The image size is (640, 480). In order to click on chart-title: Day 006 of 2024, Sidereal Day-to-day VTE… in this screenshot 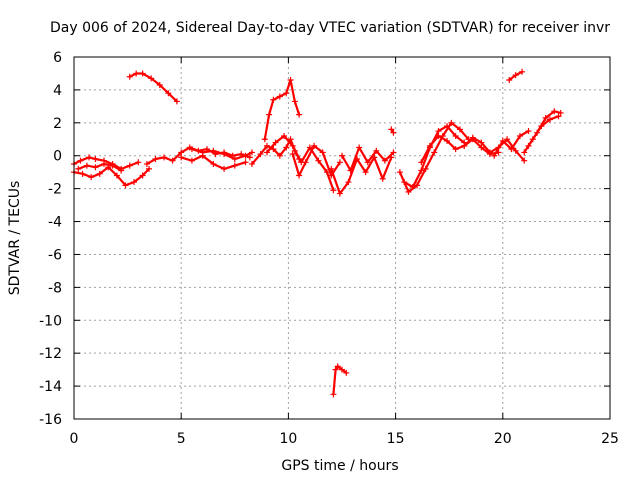, I will do `click(330, 28)`.